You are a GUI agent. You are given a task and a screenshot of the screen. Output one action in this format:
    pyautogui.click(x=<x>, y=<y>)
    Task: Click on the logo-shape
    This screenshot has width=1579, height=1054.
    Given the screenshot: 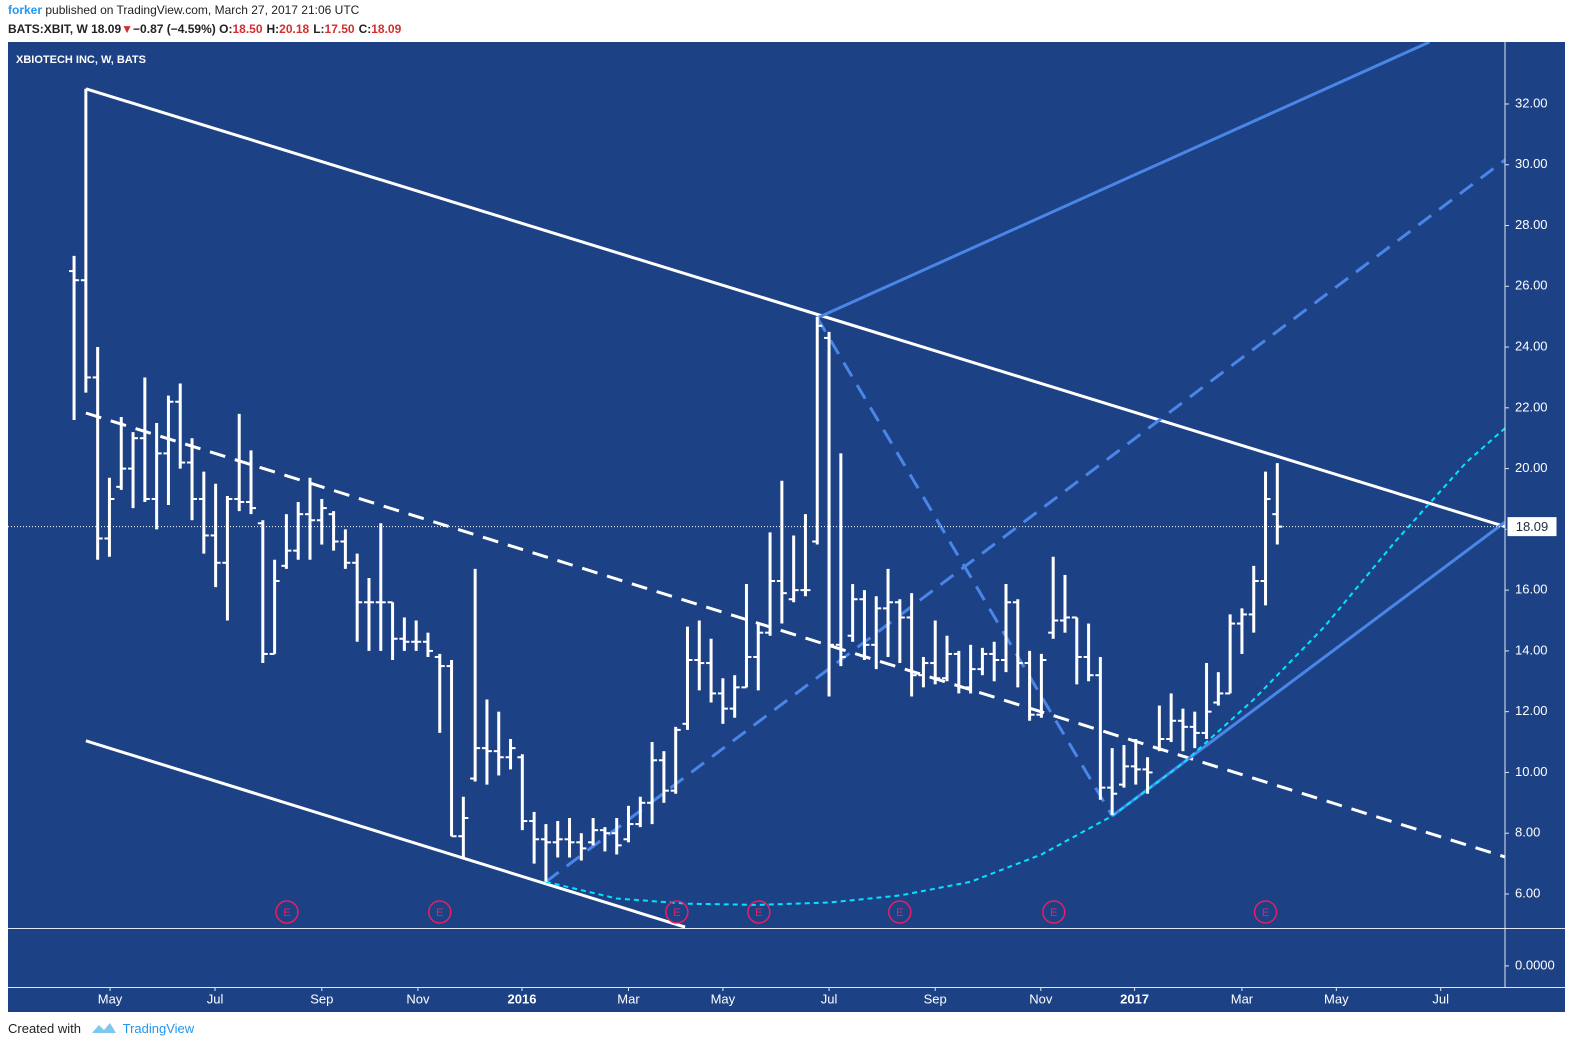 What is the action you would take?
    pyautogui.click(x=103, y=1028)
    